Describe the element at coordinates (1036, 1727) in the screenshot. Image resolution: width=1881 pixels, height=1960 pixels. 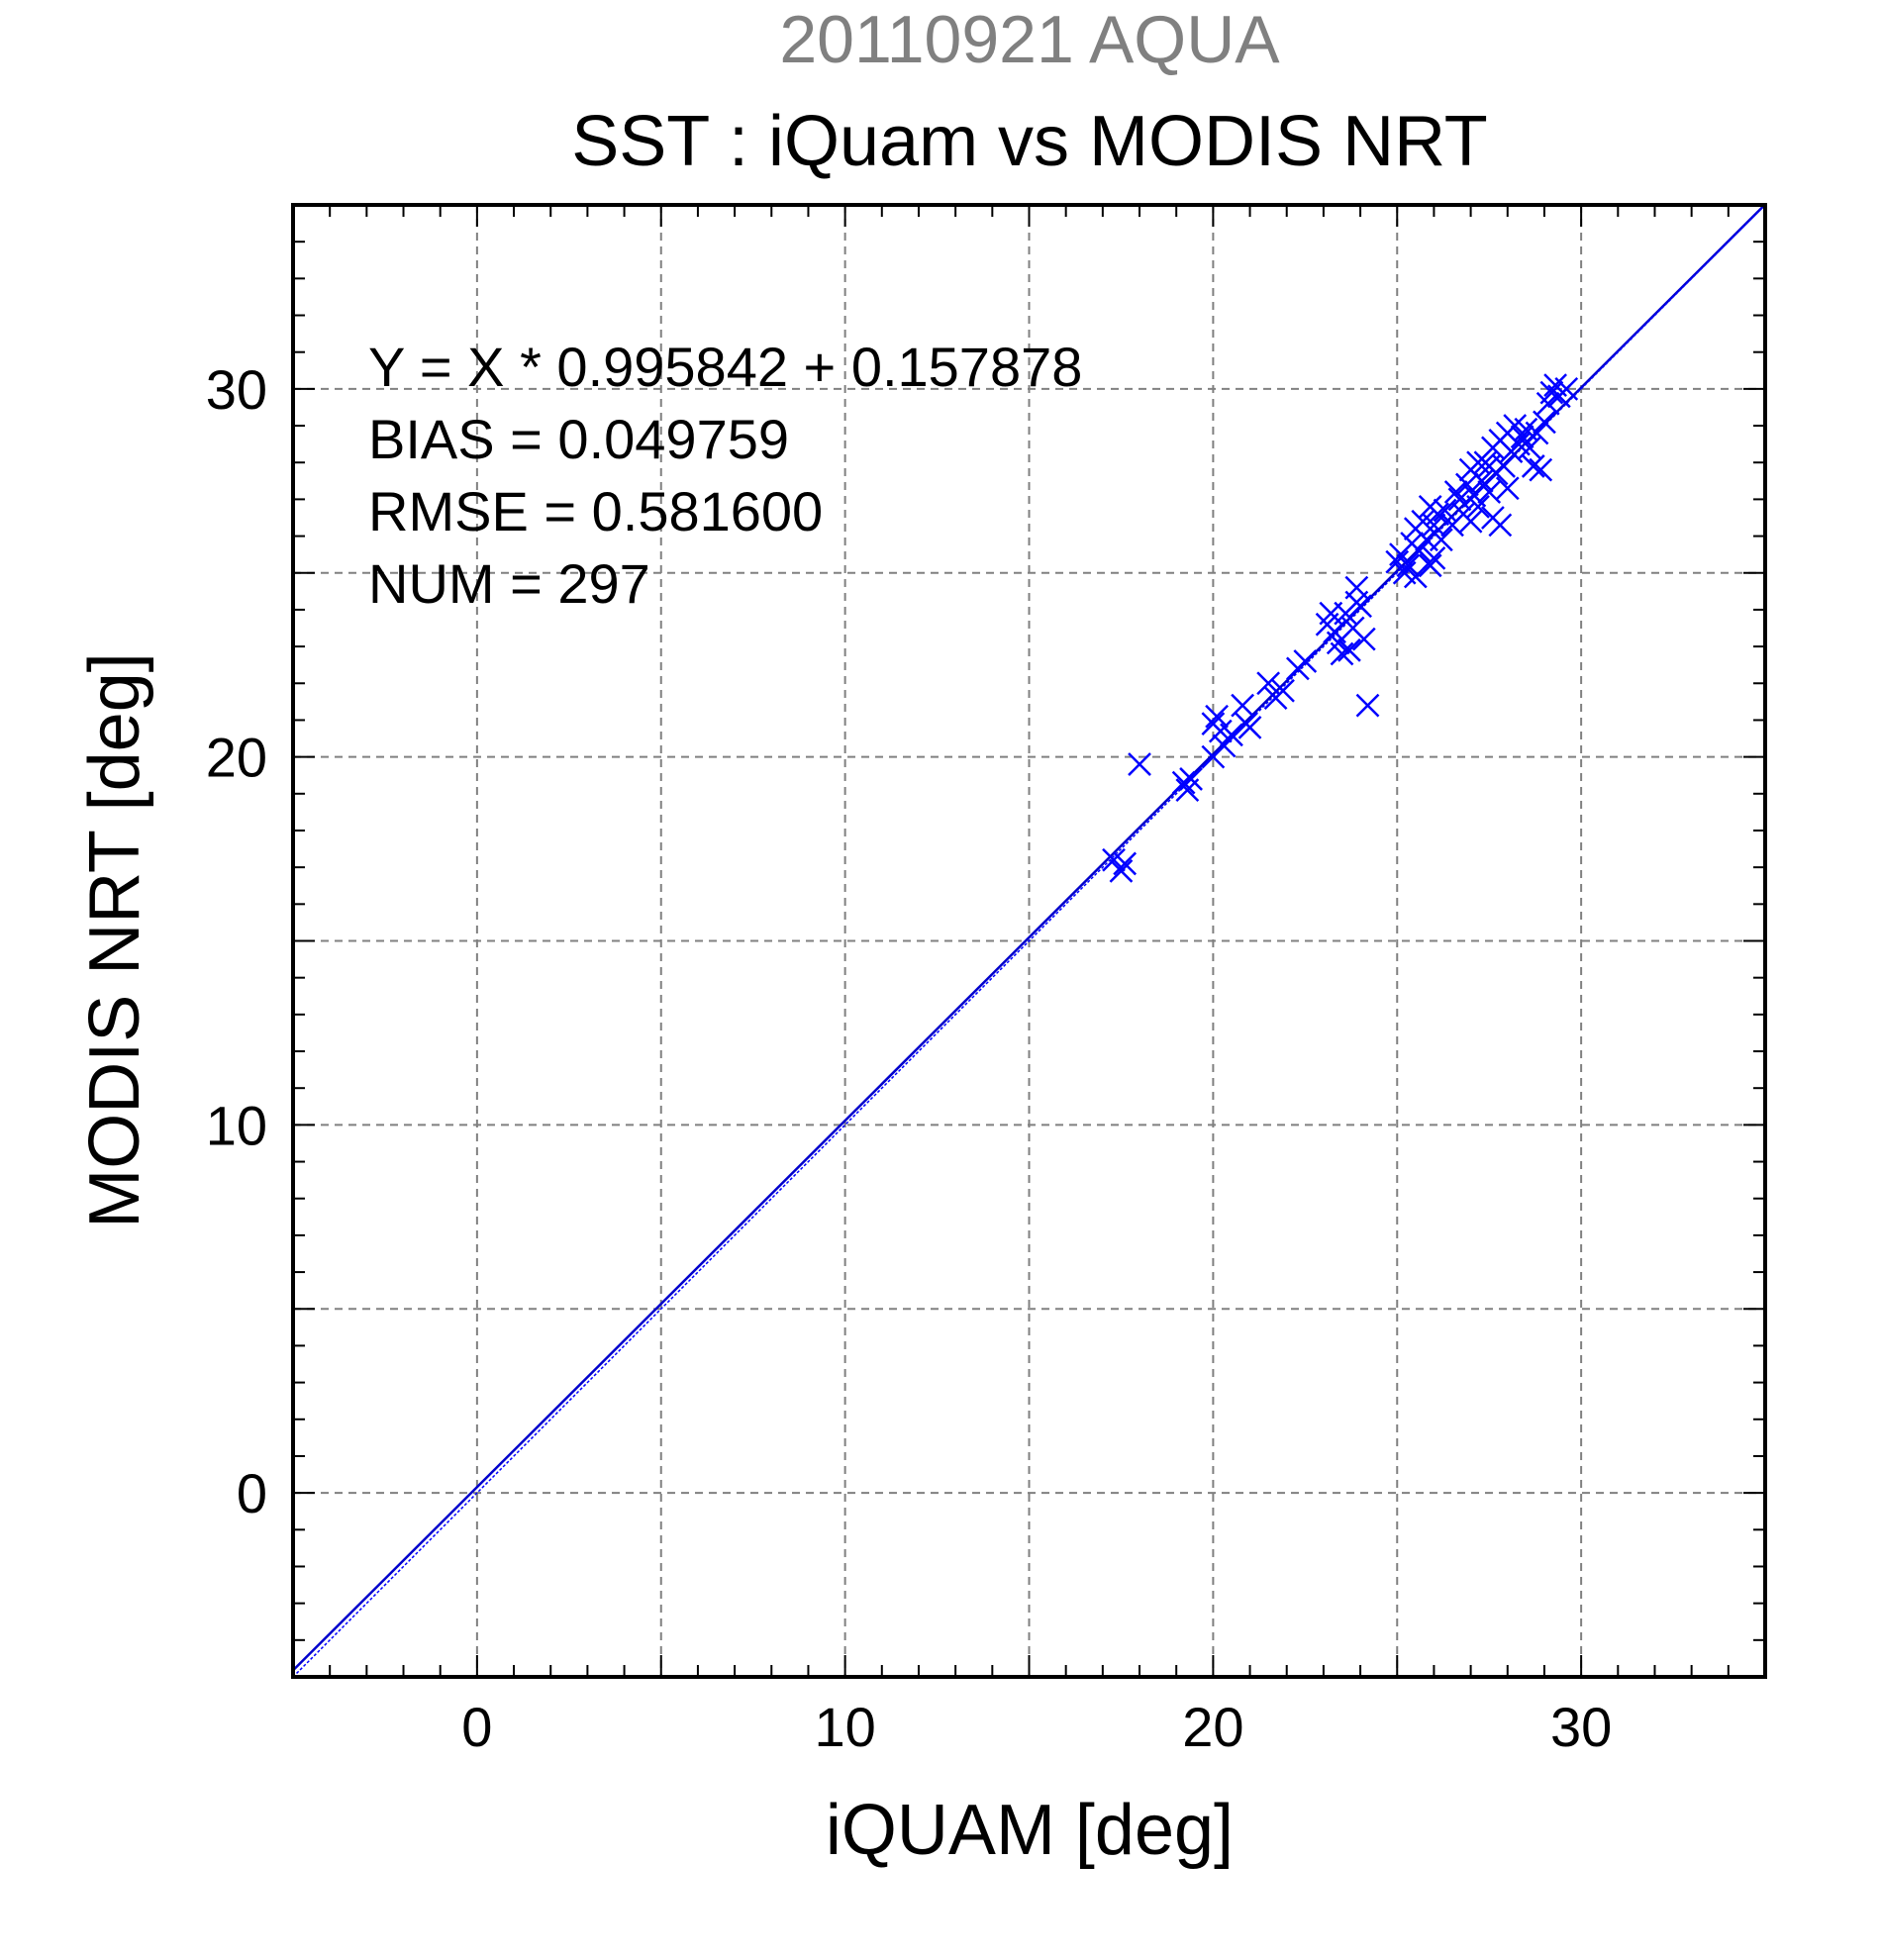
I see `x-tick-labels: 0 10 20 30` at that location.